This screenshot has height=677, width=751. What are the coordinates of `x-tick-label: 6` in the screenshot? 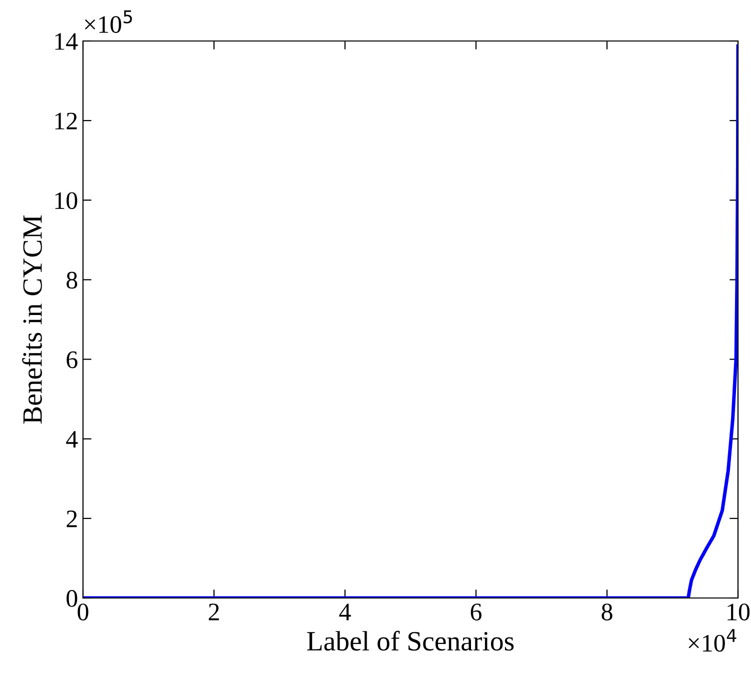 It's located at (476, 612).